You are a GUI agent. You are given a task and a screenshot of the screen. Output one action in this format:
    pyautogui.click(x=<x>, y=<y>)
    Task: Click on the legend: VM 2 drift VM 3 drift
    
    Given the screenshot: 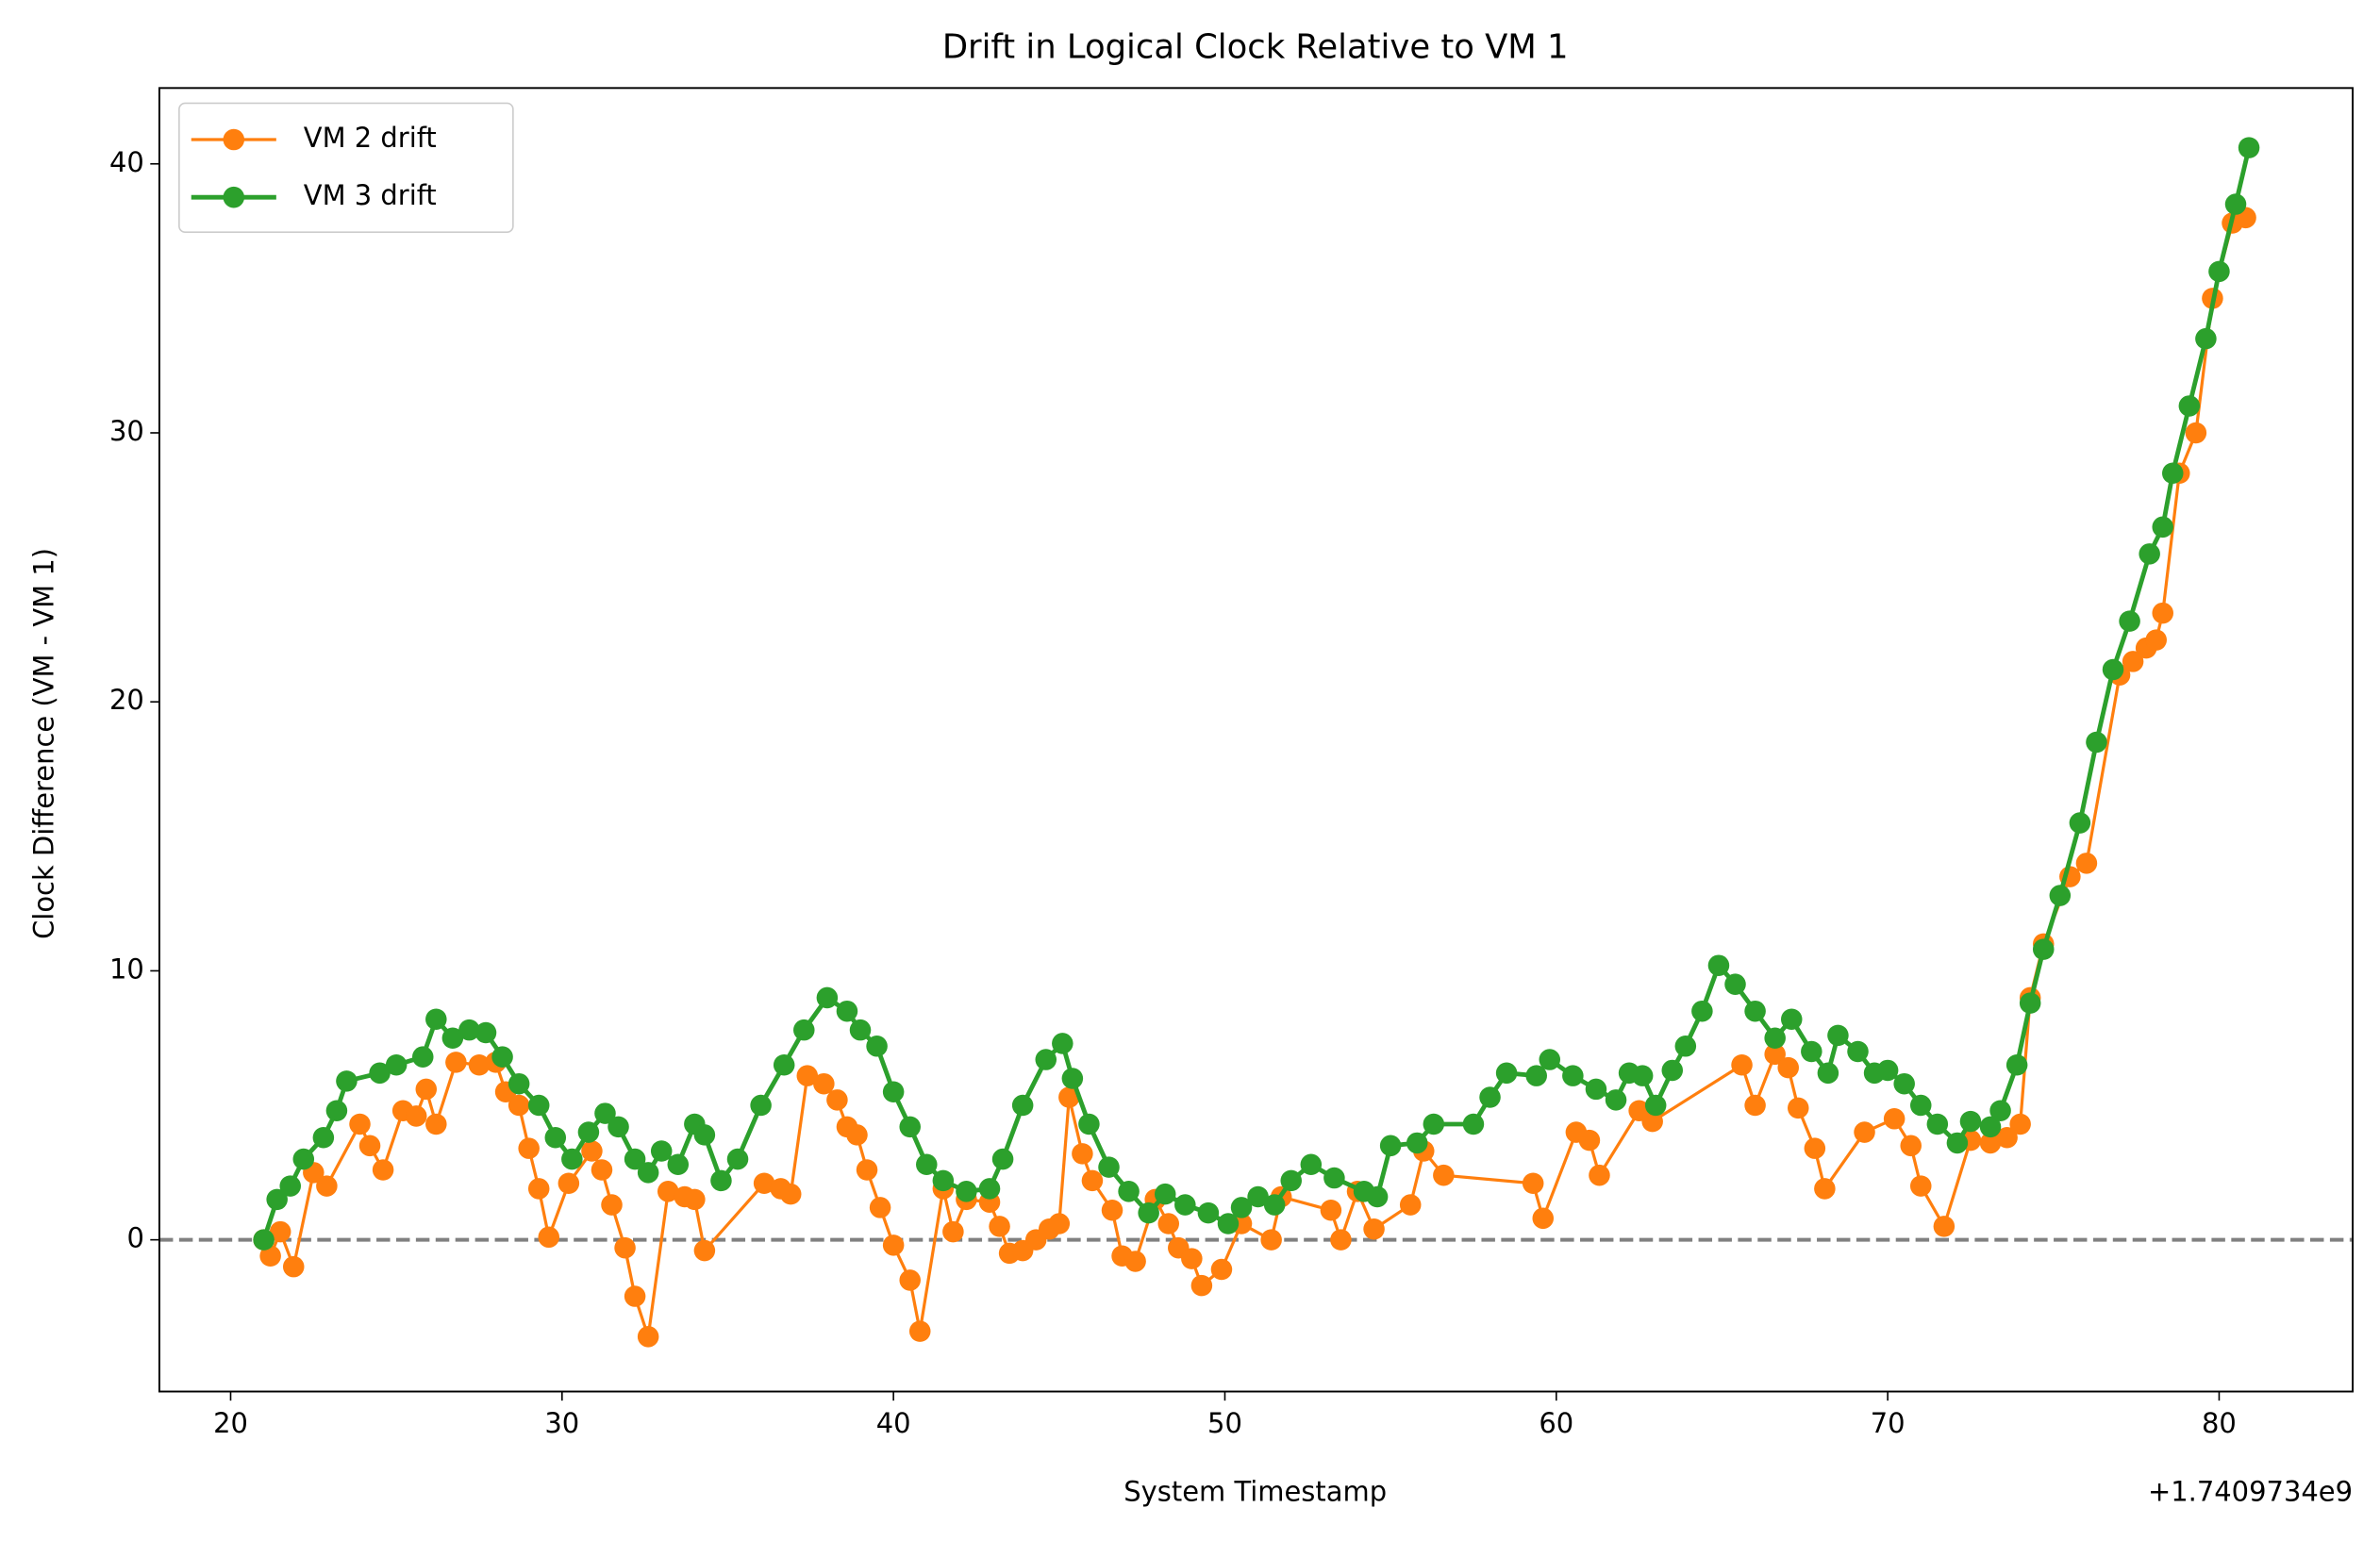 What is the action you would take?
    pyautogui.click(x=346, y=167)
    